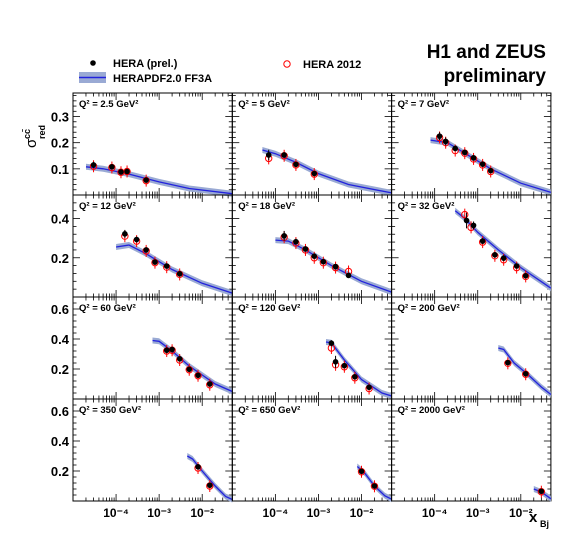  I want to click on panel-10: 0.2 0.4 0.6 10⁻⁴ 10⁻³ 10⁻² Q² = 350 GeV², so click(142, 459).